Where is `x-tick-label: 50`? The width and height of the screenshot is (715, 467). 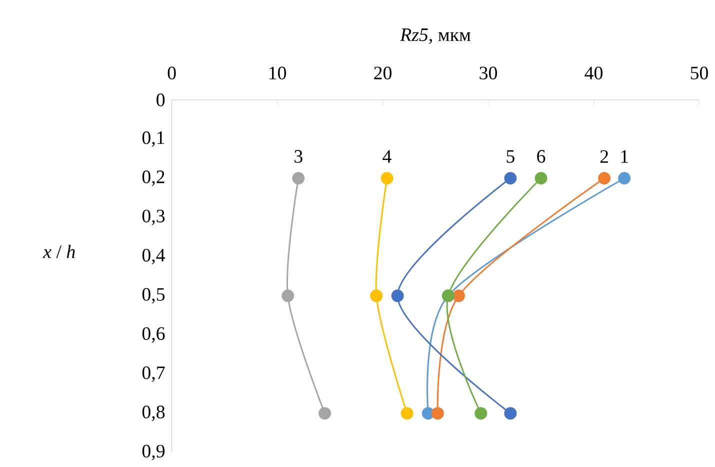
x-tick-label: 50 is located at coordinates (699, 73).